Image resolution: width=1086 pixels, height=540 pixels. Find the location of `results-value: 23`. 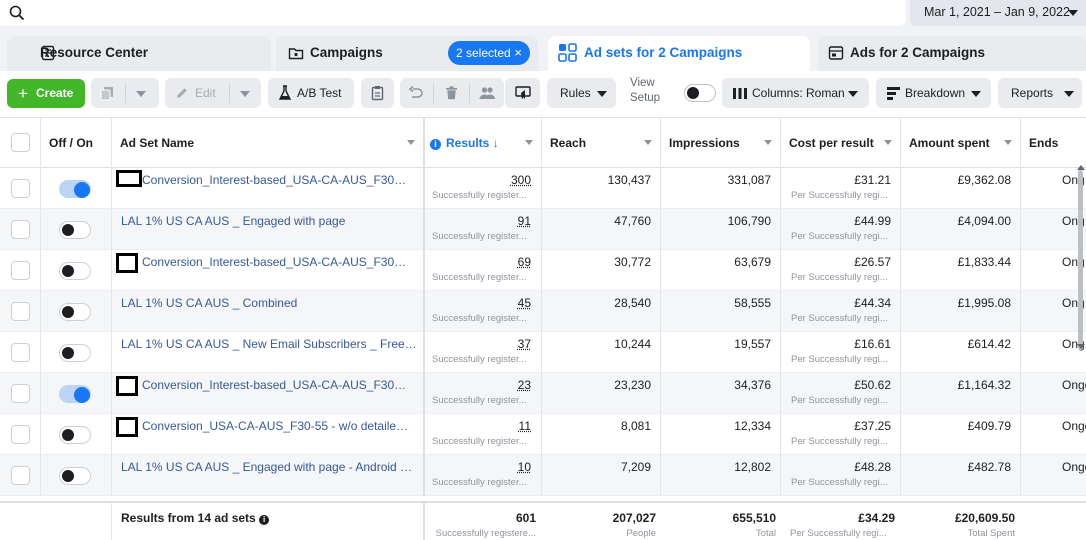

results-value: 23 is located at coordinates (524, 385).